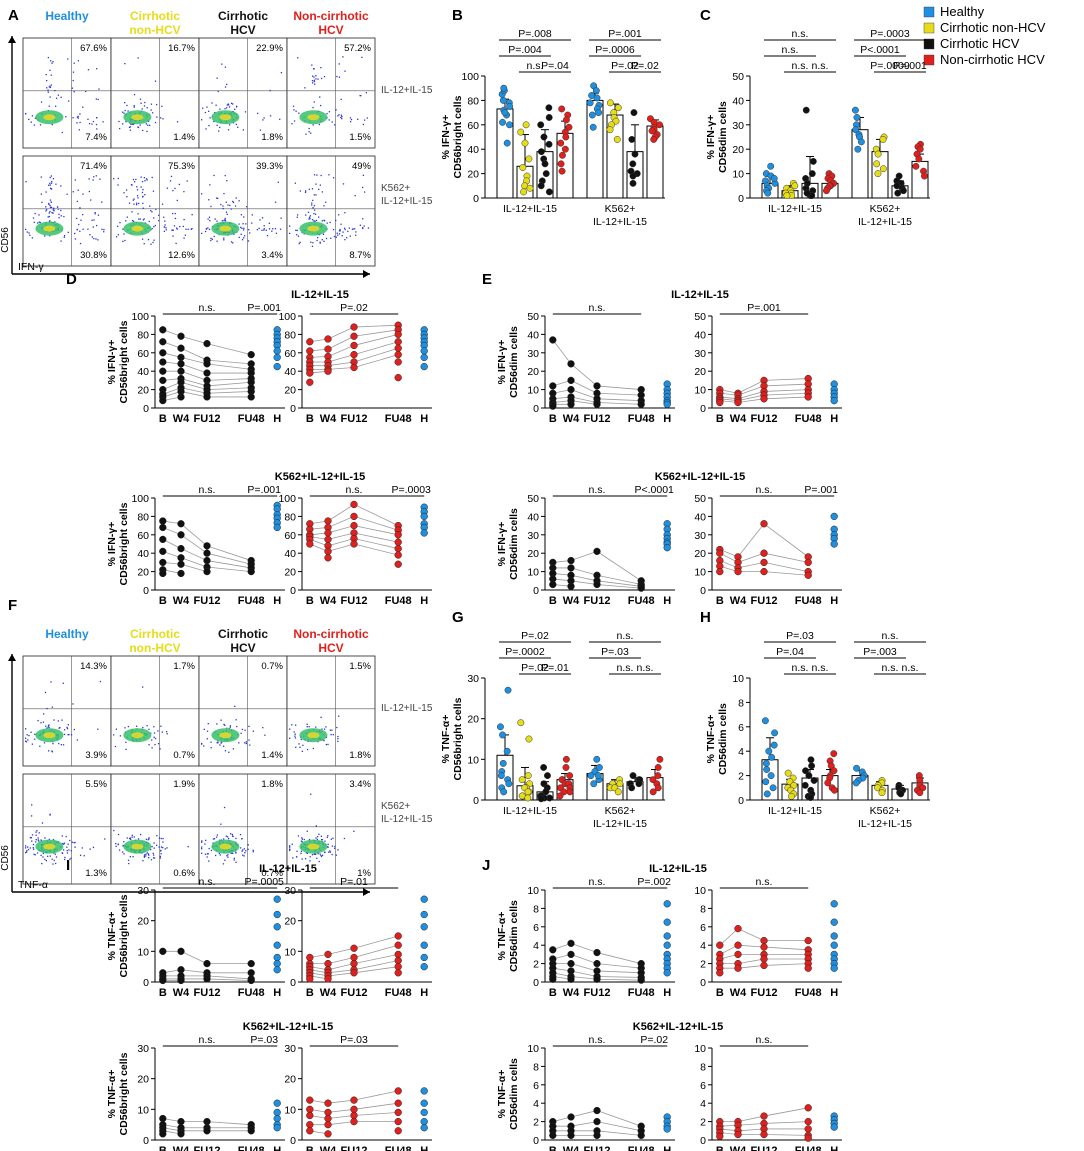 The image size is (1084, 1151). Describe the element at coordinates (287, 317) in the screenshot. I see `y-tick-label: 100` at that location.